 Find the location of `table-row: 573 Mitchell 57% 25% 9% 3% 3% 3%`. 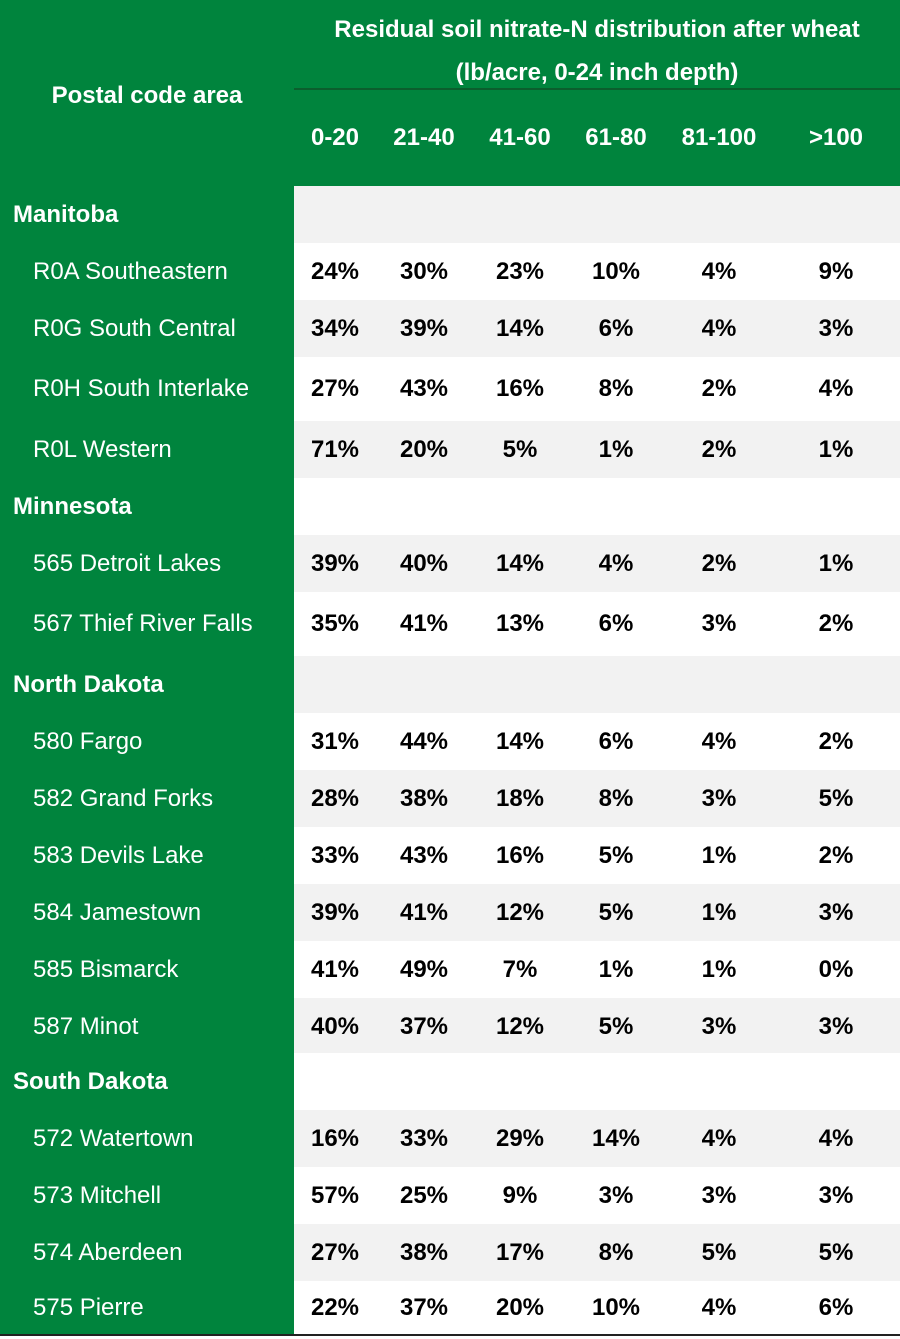

table-row: 573 Mitchell 57% 25% 9% 3% 3% 3% is located at coordinates (450, 1195).